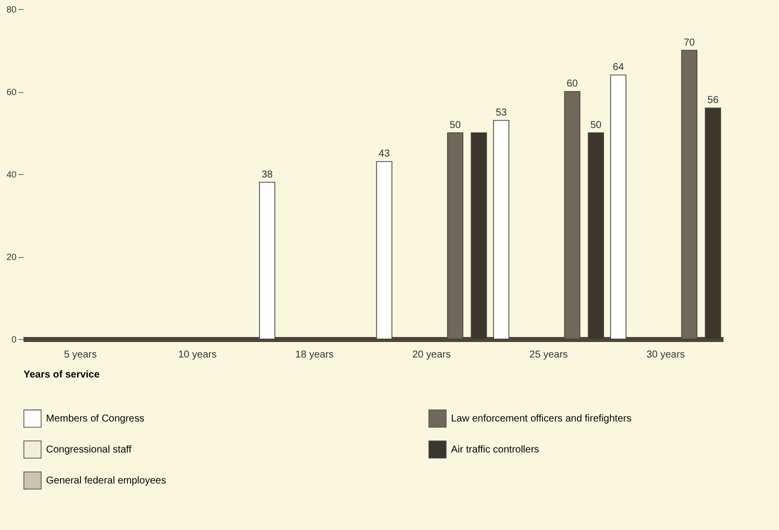 The width and height of the screenshot is (779, 530). What do you see at coordinates (548, 355) in the screenshot?
I see `x-tick-label: 25 years` at bounding box center [548, 355].